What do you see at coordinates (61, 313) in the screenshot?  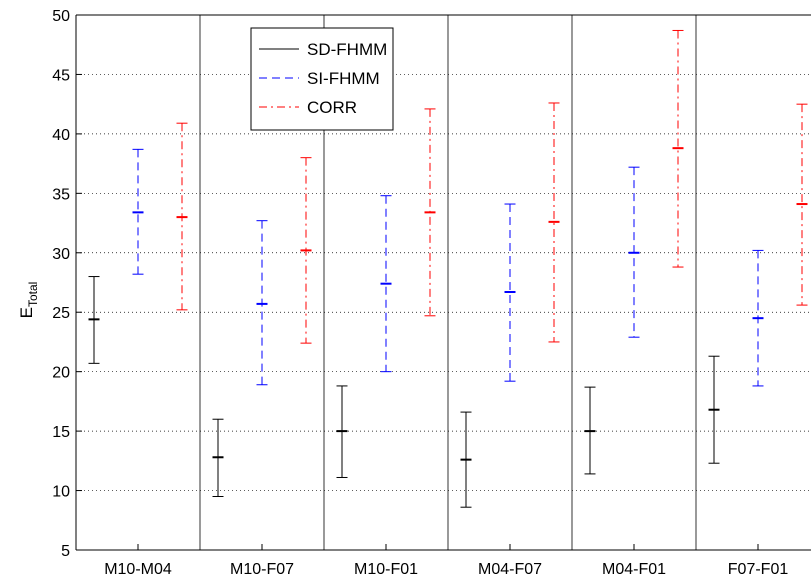 I see `y-tick-label: 25` at bounding box center [61, 313].